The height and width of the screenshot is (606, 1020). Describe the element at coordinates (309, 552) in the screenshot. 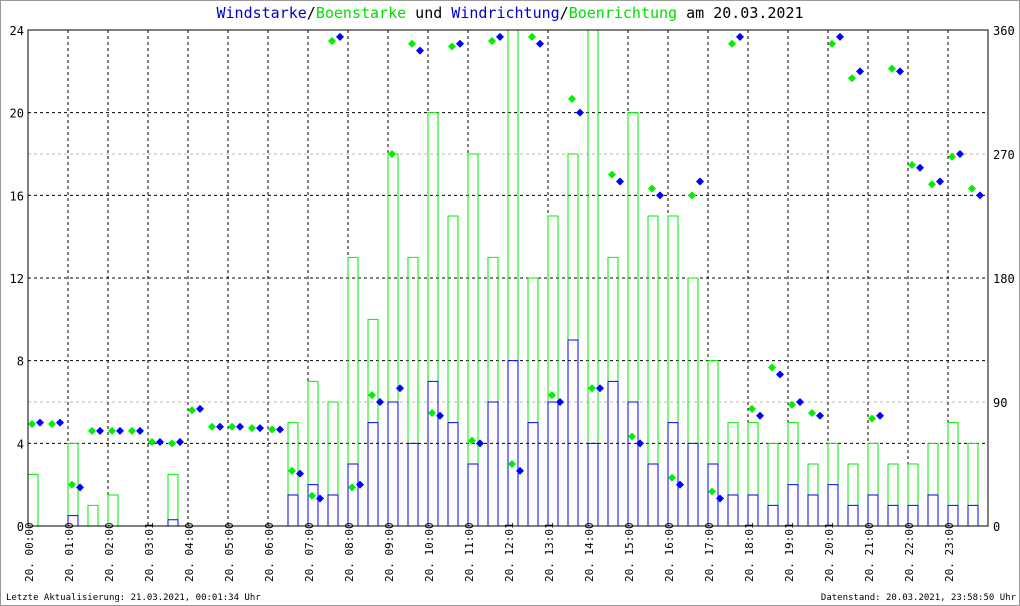

I see `x-tick-label: 20. 07:00` at that location.